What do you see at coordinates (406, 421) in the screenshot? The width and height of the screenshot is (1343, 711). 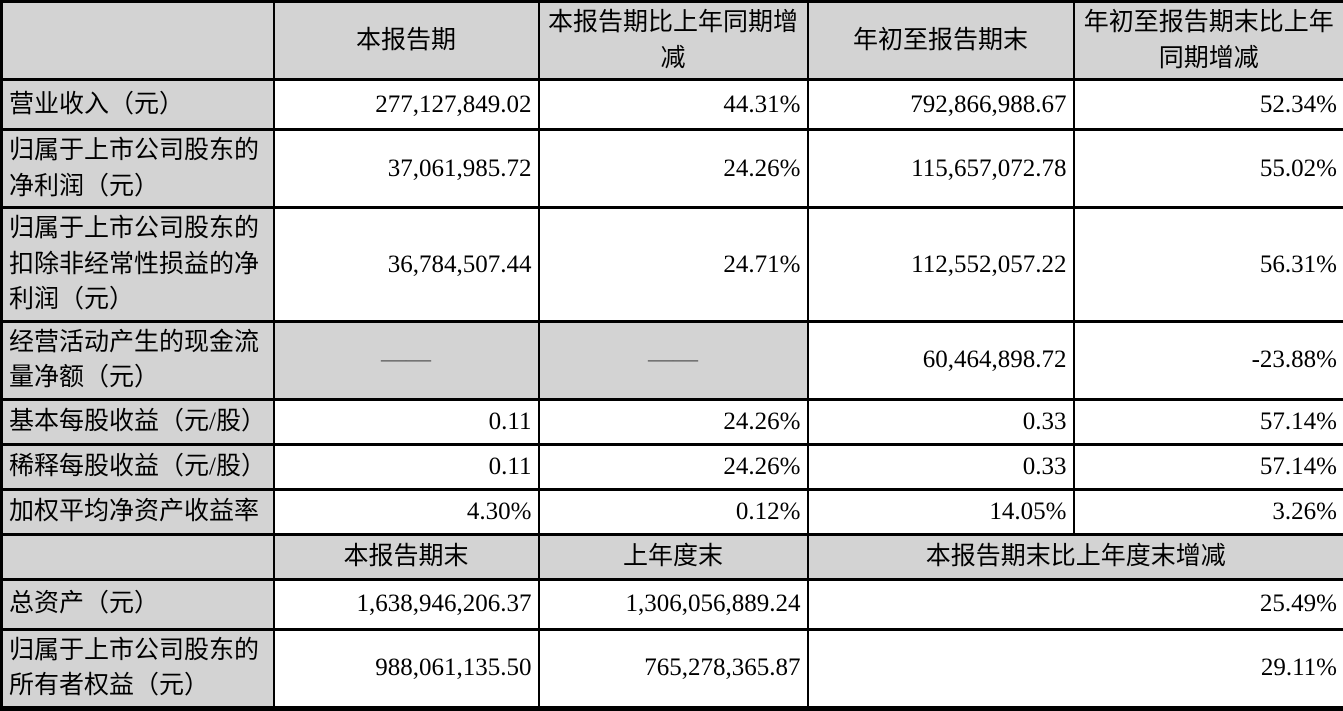 I see `basic-eps-current-period: 0.11` at bounding box center [406, 421].